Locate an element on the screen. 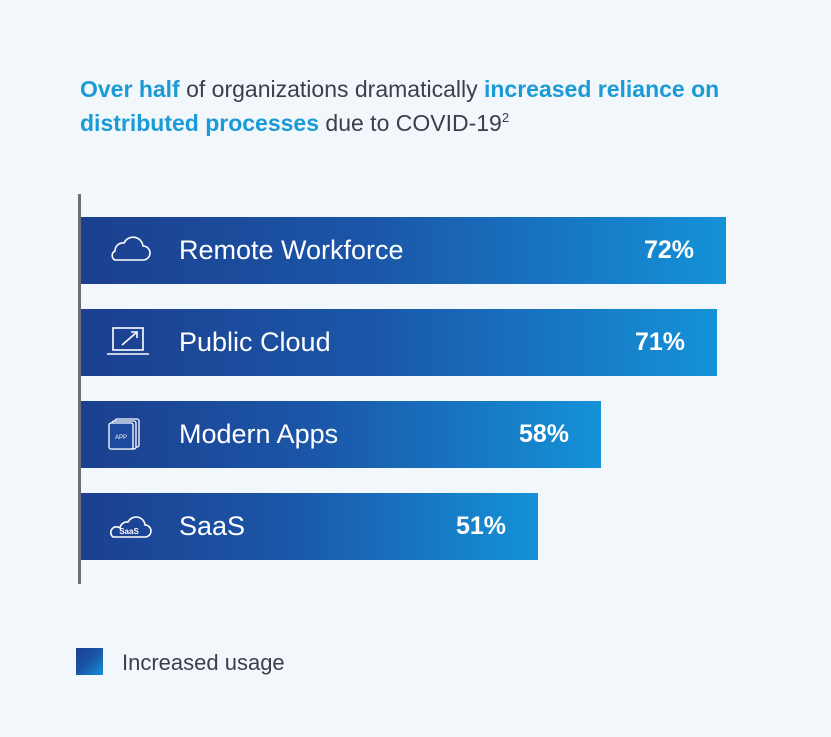 This screenshot has width=831, height=737. title-text-1: of organizations dramatically is located at coordinates (331, 89).